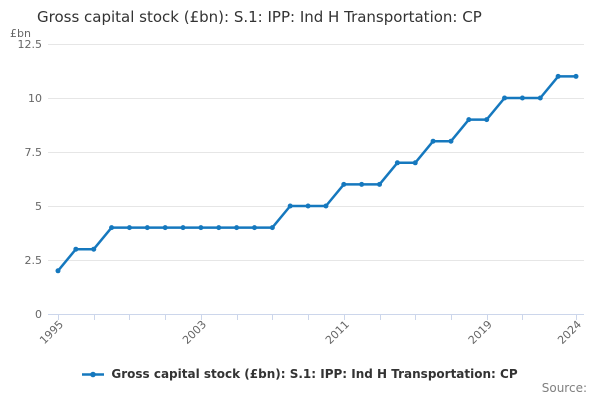  What do you see at coordinates (480, 332) in the screenshot?
I see `svg-text: 2019` at bounding box center [480, 332].